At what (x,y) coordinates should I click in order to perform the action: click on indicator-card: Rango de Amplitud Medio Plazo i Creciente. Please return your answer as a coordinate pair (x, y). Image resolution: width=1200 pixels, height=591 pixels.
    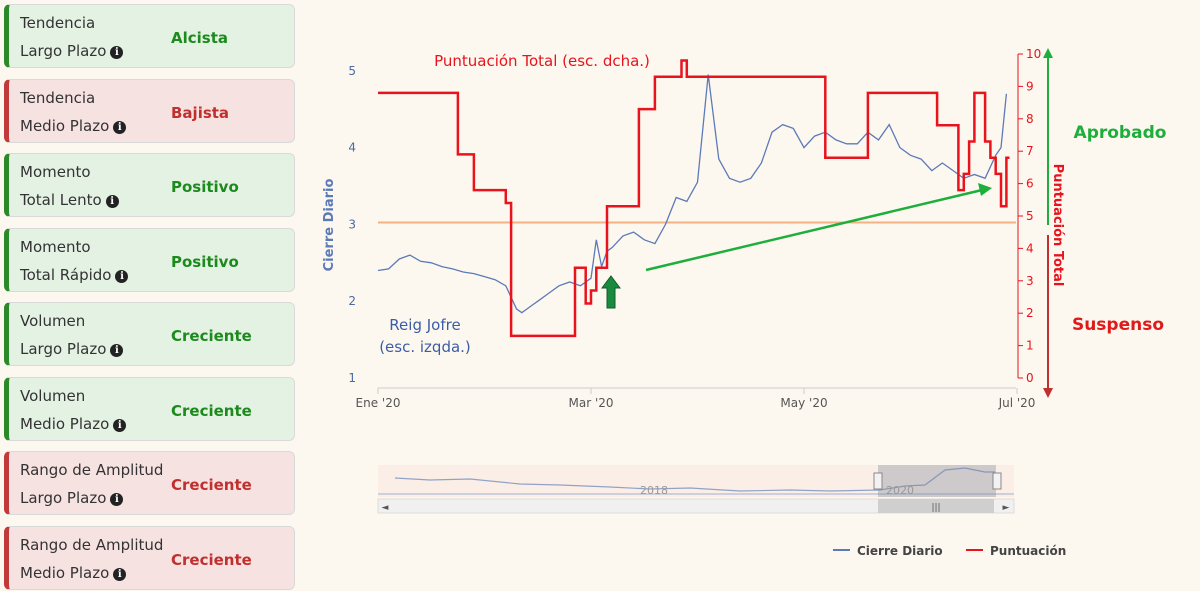
    Looking at the image, I should click on (149, 557).